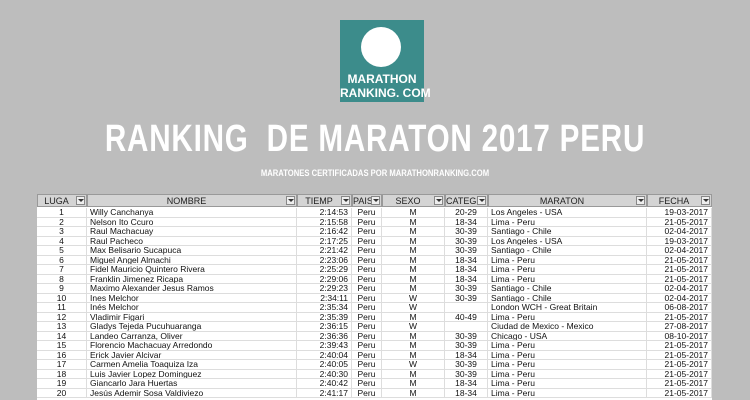 This screenshot has width=750, height=400. I want to click on table-cell: 17, so click(62, 365).